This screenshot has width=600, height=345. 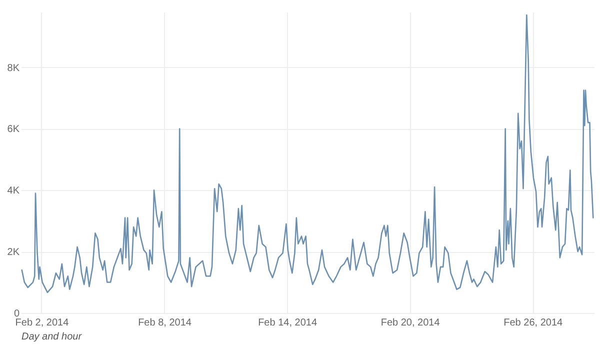 I want to click on x-tick-label: Feb 2, 2014, so click(x=42, y=323).